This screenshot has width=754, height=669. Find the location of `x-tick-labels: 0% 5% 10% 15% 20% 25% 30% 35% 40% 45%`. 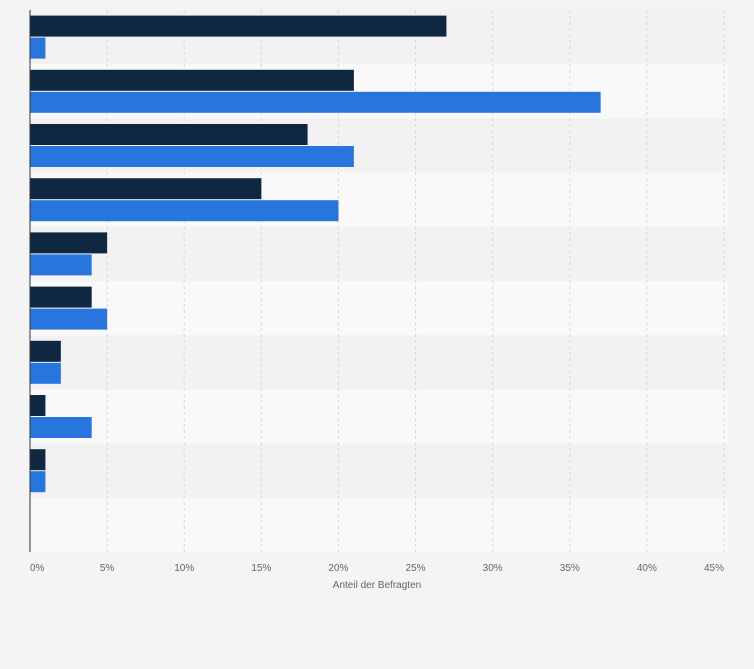

x-tick-labels: 0% 5% 10% 15% 20% 25% 30% 35% 40% 45% is located at coordinates (377, 568).